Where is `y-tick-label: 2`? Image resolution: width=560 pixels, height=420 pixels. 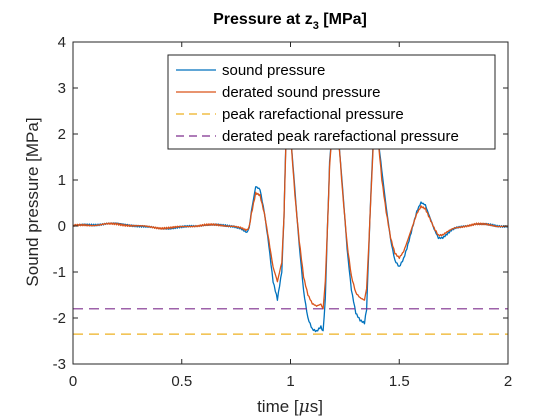
y-tick-label: 2 is located at coordinates (62, 134).